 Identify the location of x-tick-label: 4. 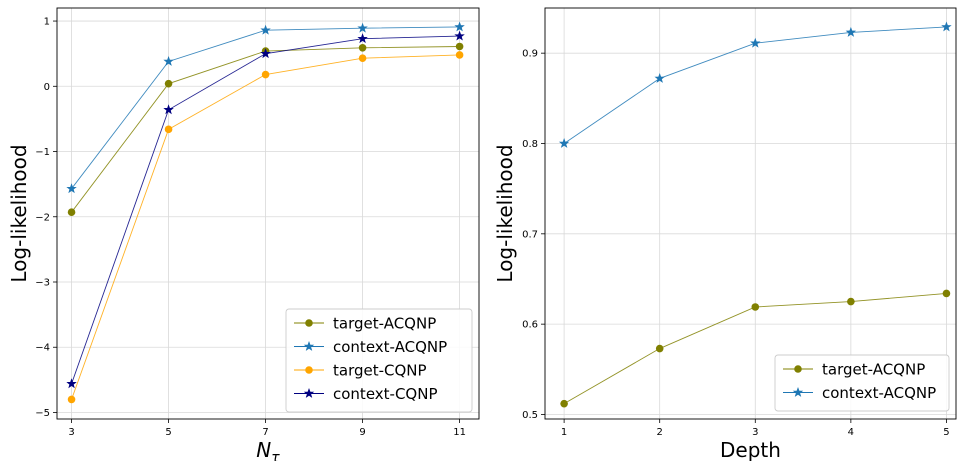
(851, 432).